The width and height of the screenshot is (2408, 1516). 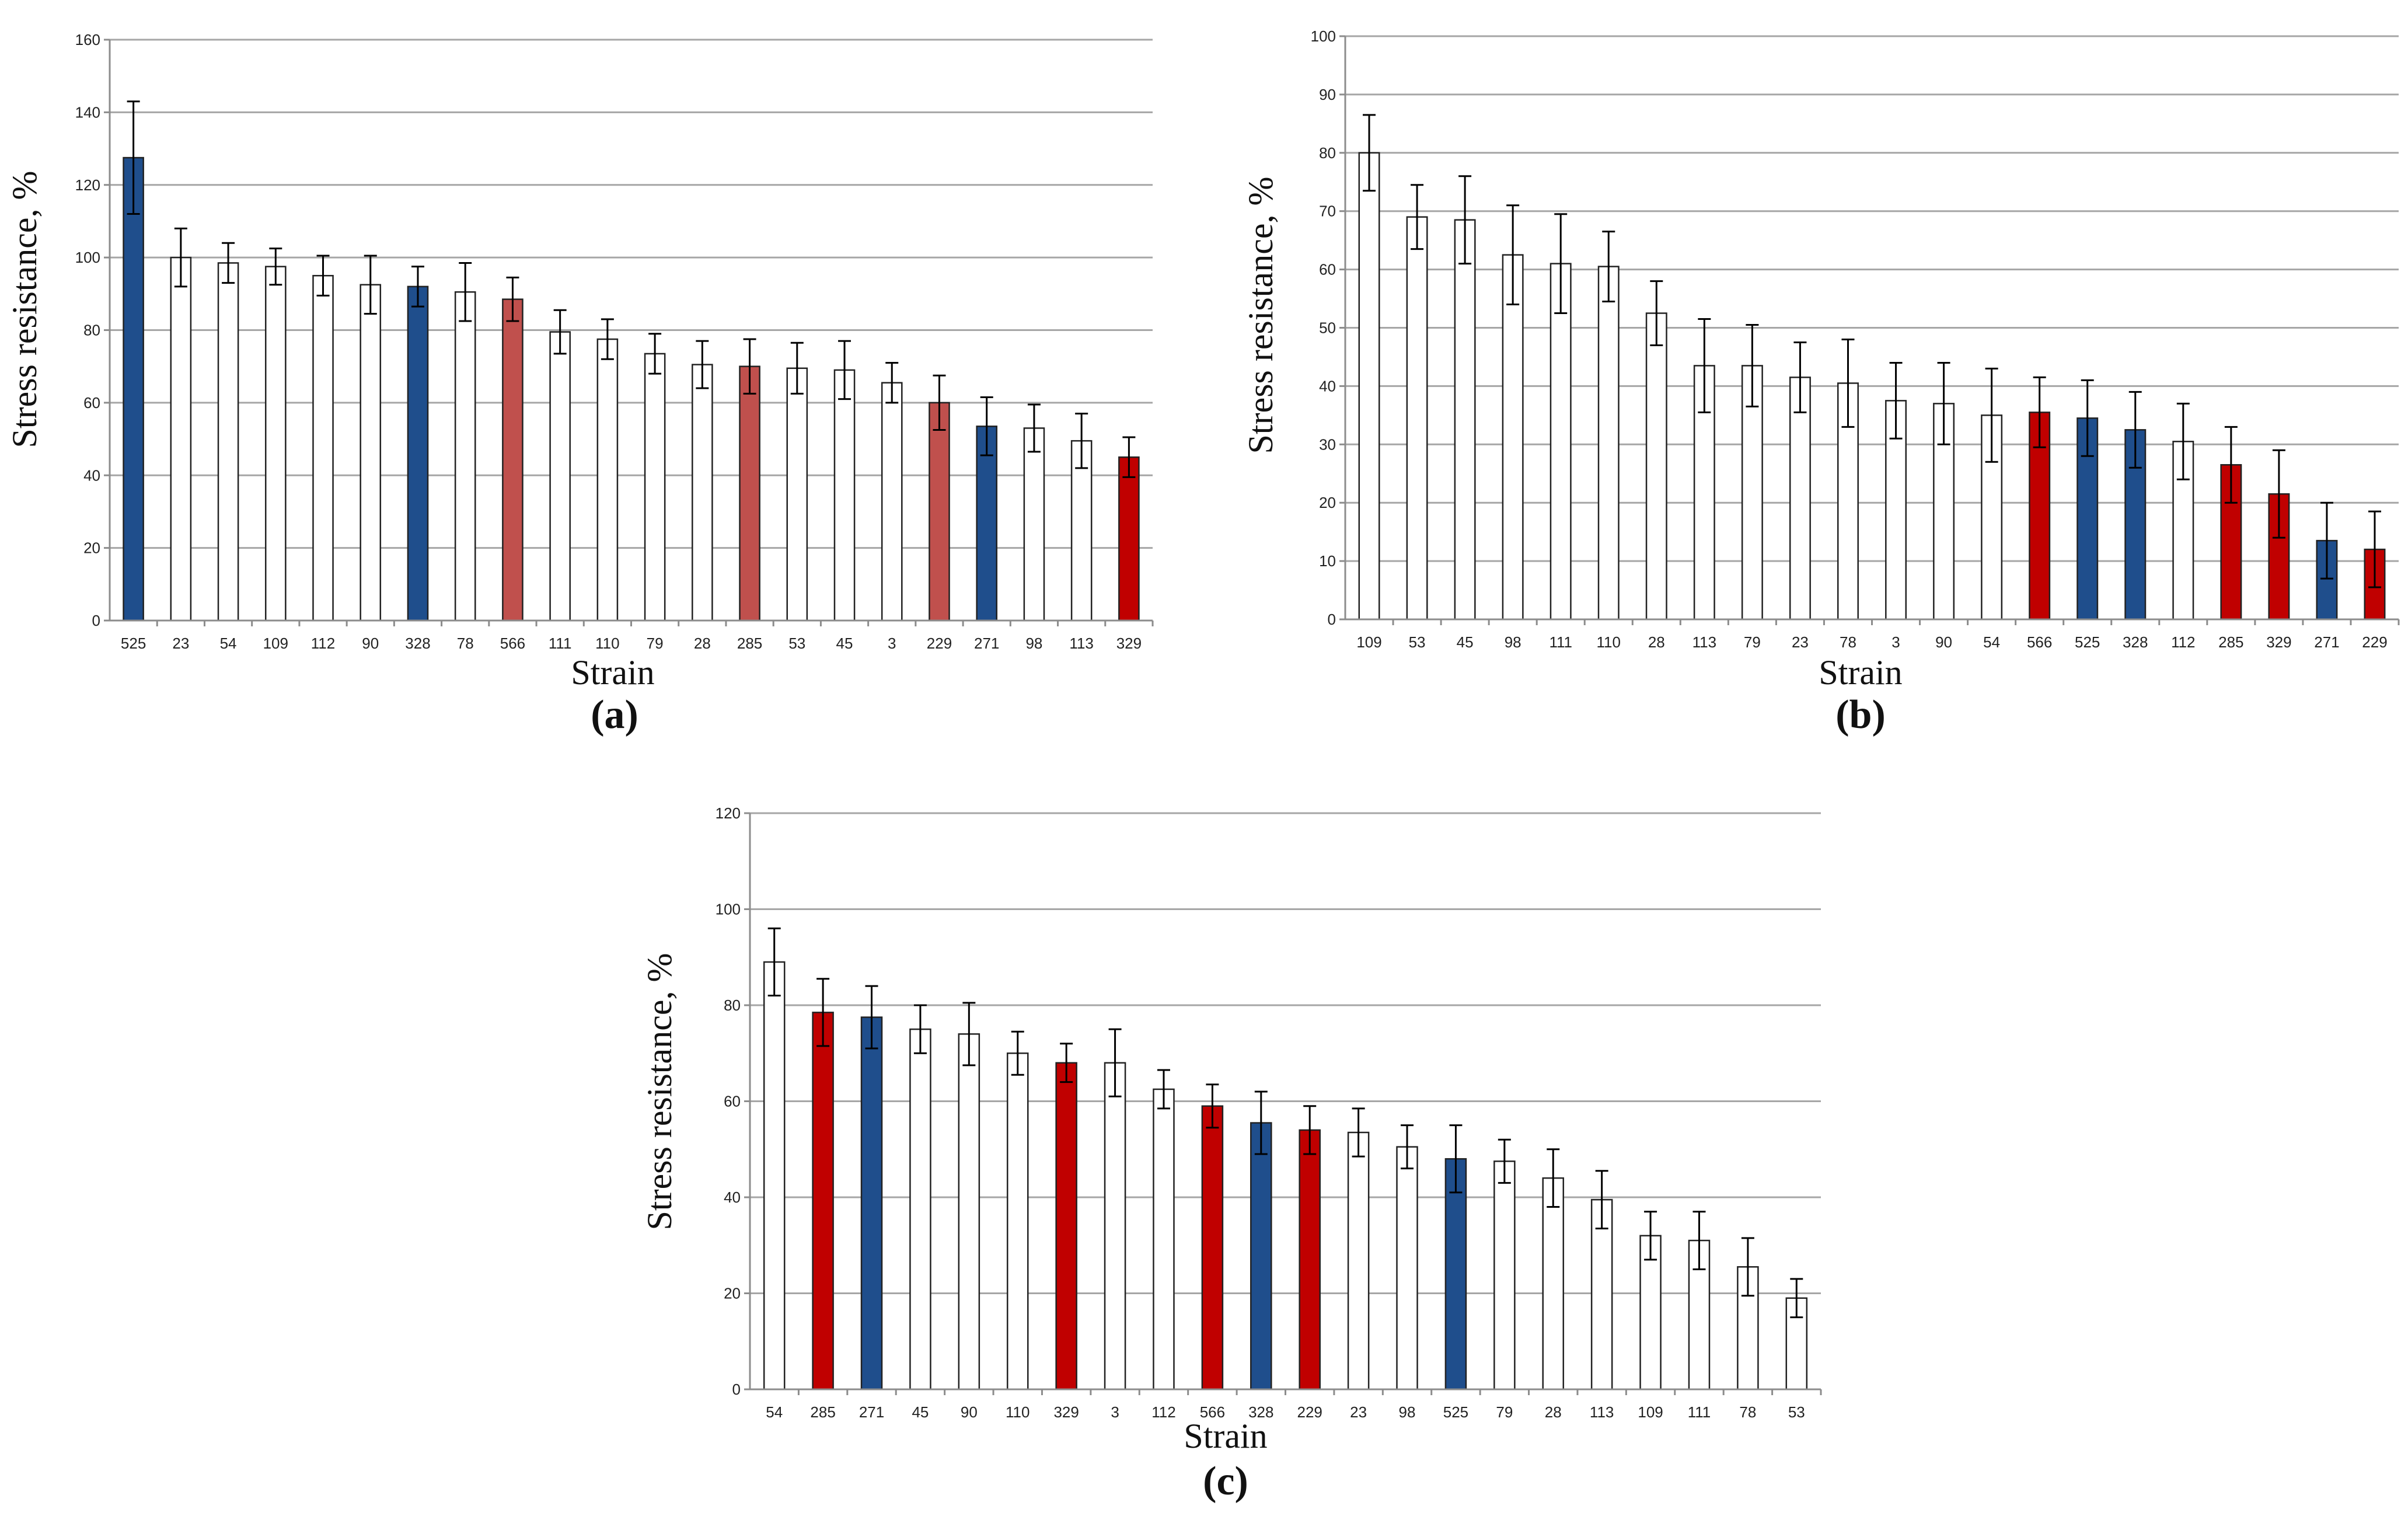 I want to click on x-tick-label: 285, so click(x=822, y=1412).